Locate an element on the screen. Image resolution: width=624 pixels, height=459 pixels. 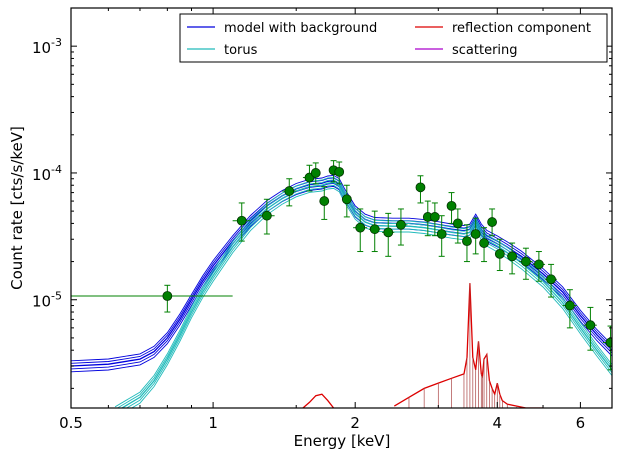
y-axis-label: Count rate [cts/s/keV] is located at coordinates (17, 208).